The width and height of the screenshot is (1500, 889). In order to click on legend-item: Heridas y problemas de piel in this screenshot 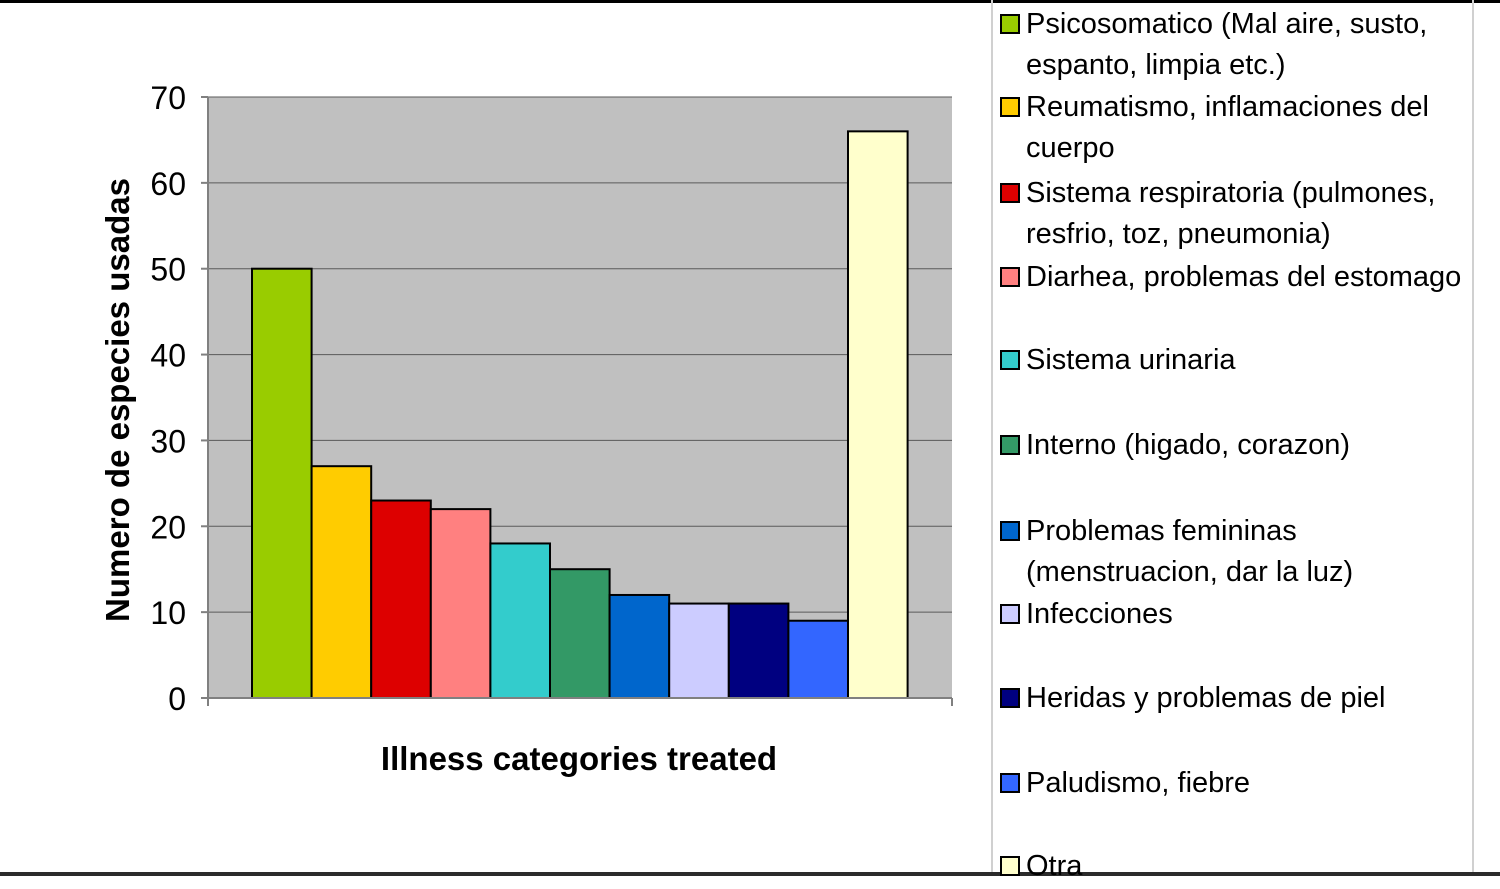, I will do `click(1237, 698)`.